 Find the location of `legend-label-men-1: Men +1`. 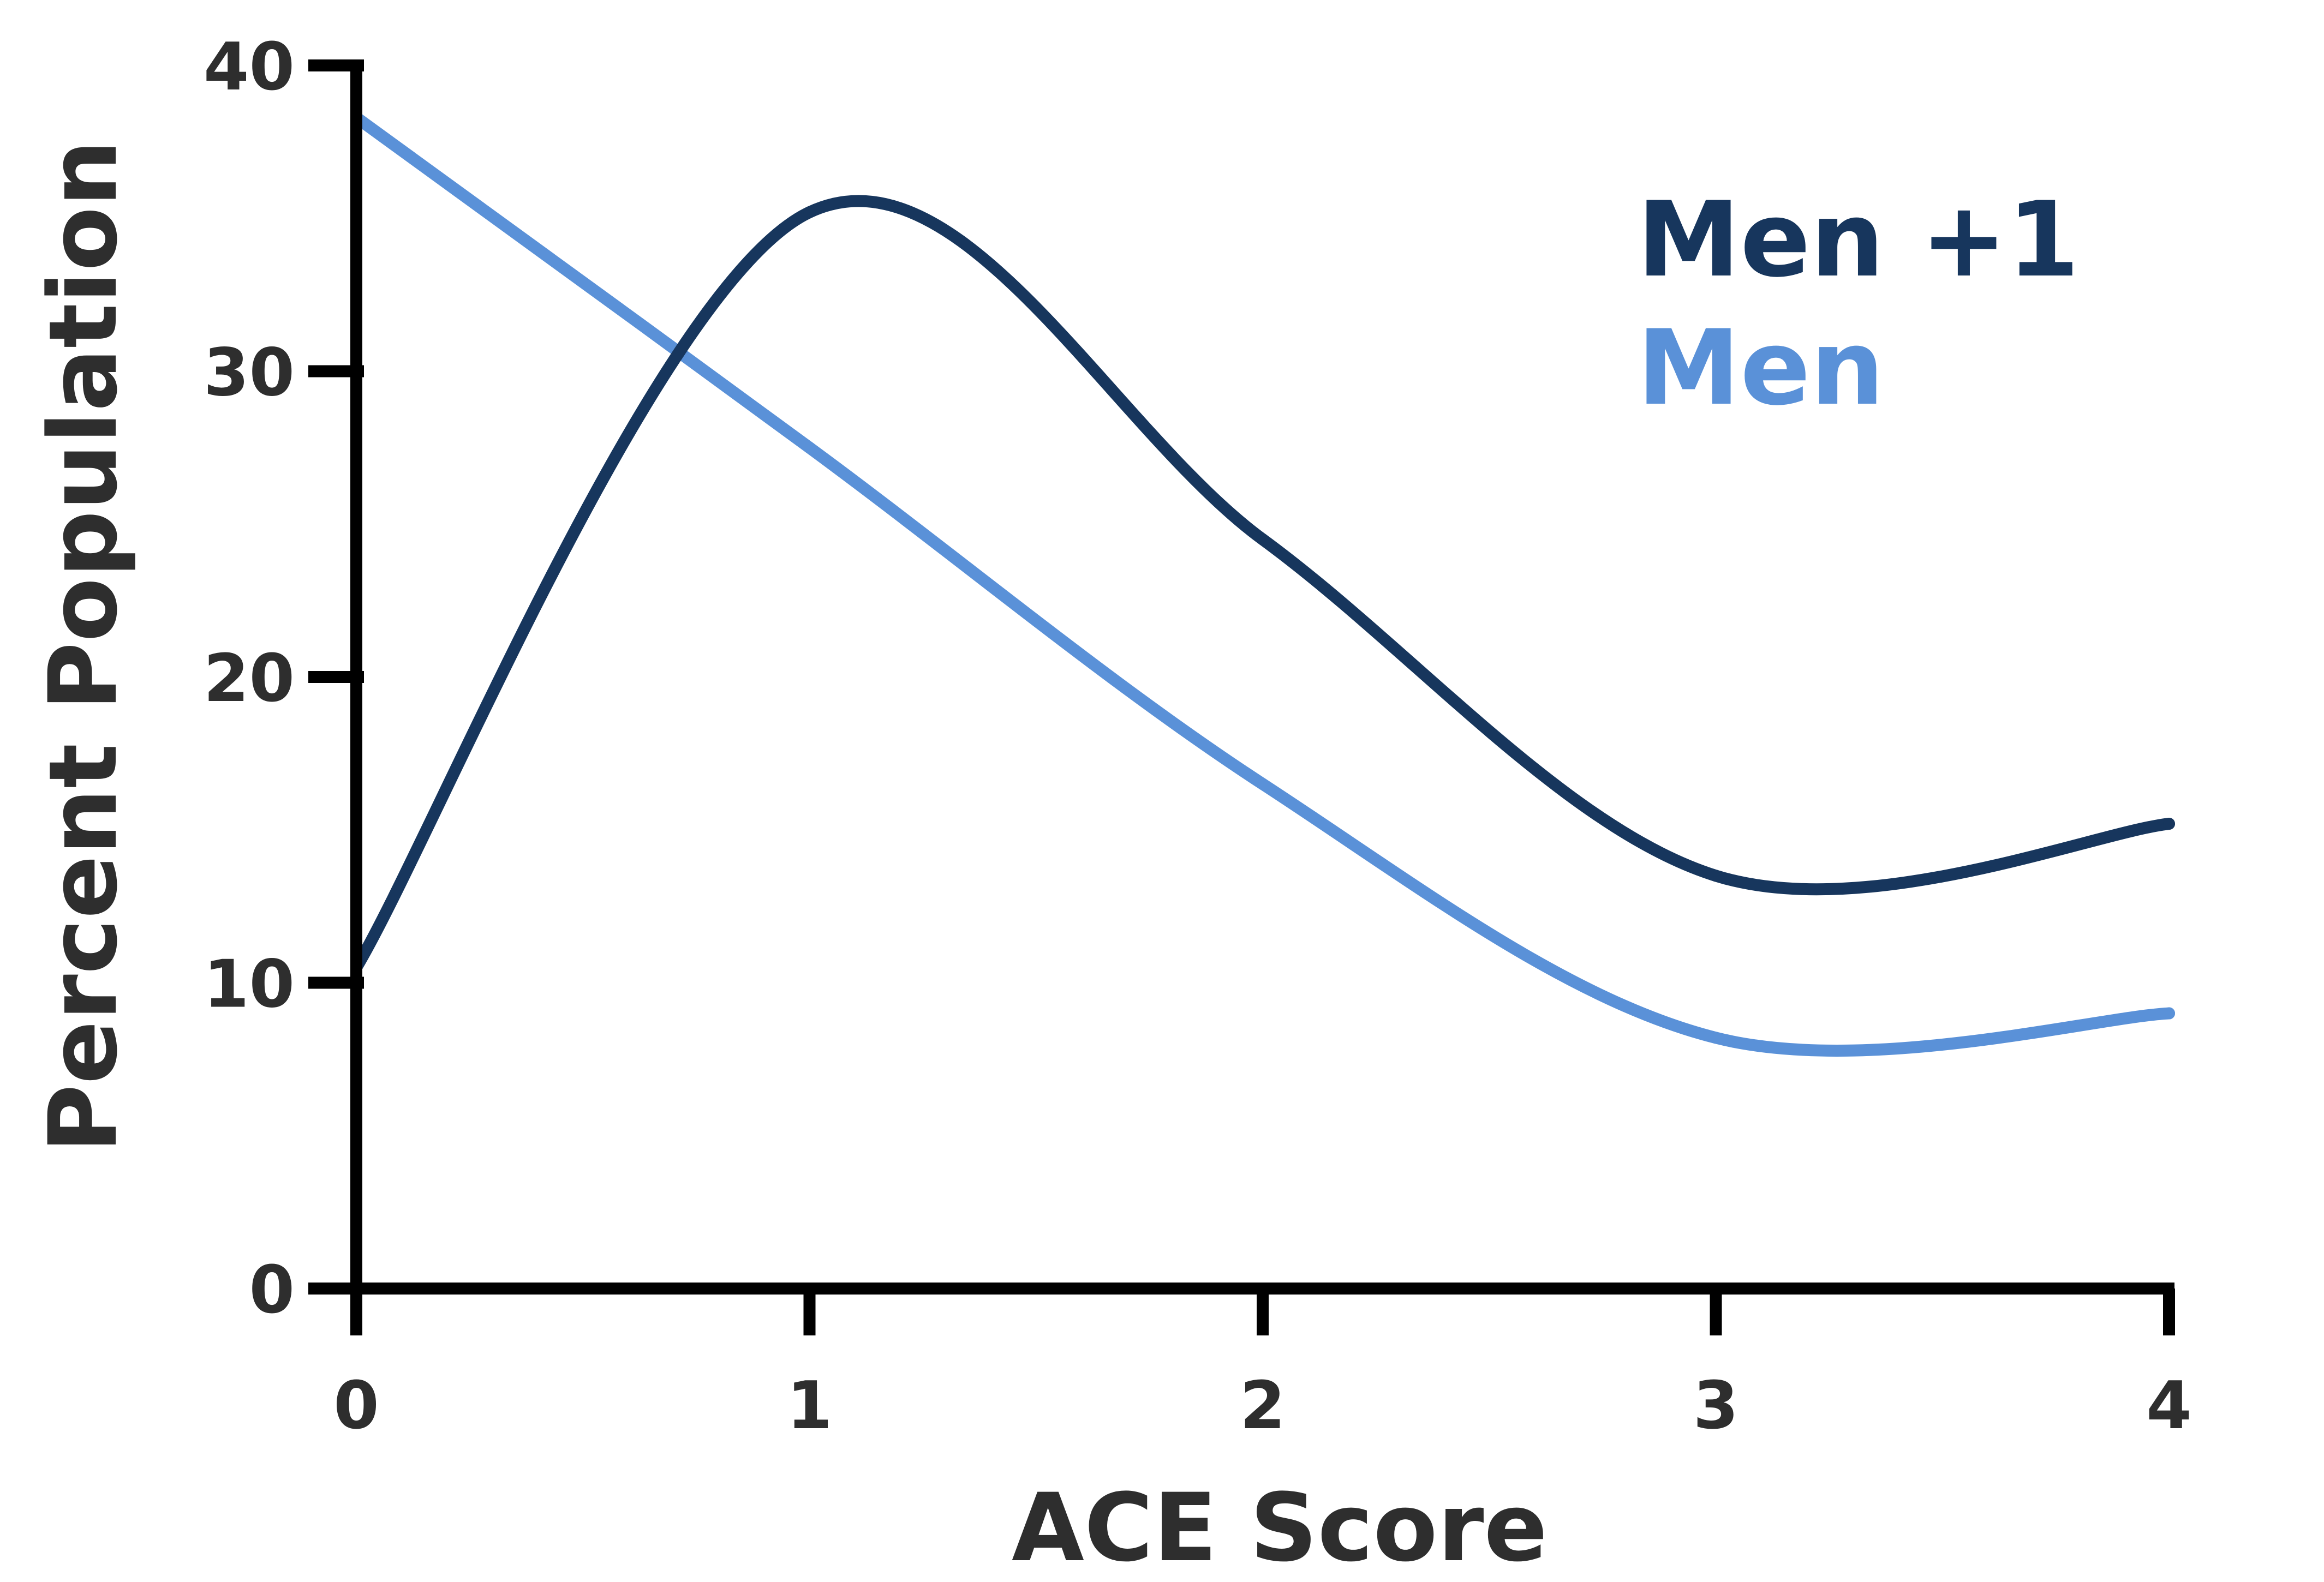

legend-label-men-1: Men +1 is located at coordinates (1859, 239).